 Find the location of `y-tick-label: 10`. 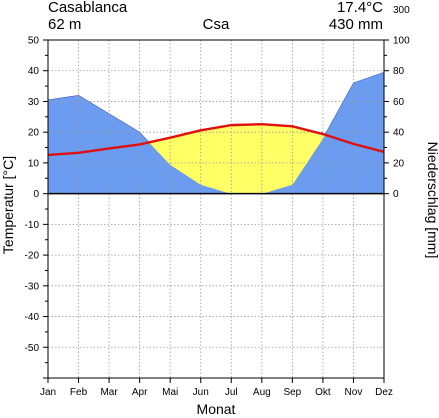

y-tick-label: 10 is located at coordinates (34, 163).